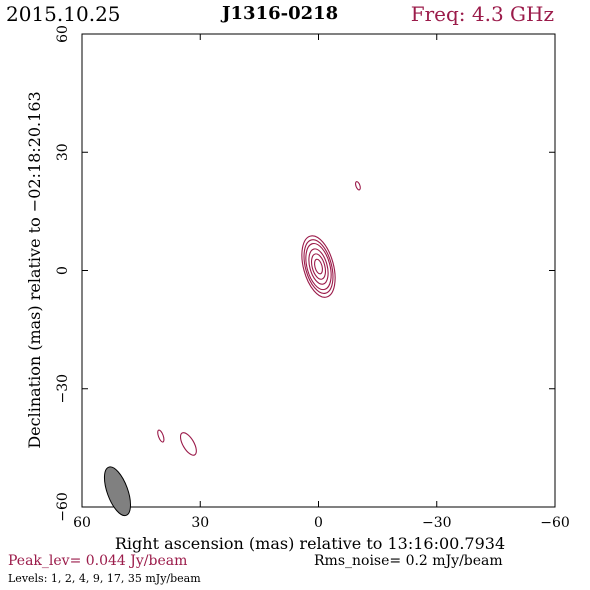 The height and width of the screenshot is (590, 590). What do you see at coordinates (117, 491) in the screenshot?
I see `beam-ellipse` at bounding box center [117, 491].